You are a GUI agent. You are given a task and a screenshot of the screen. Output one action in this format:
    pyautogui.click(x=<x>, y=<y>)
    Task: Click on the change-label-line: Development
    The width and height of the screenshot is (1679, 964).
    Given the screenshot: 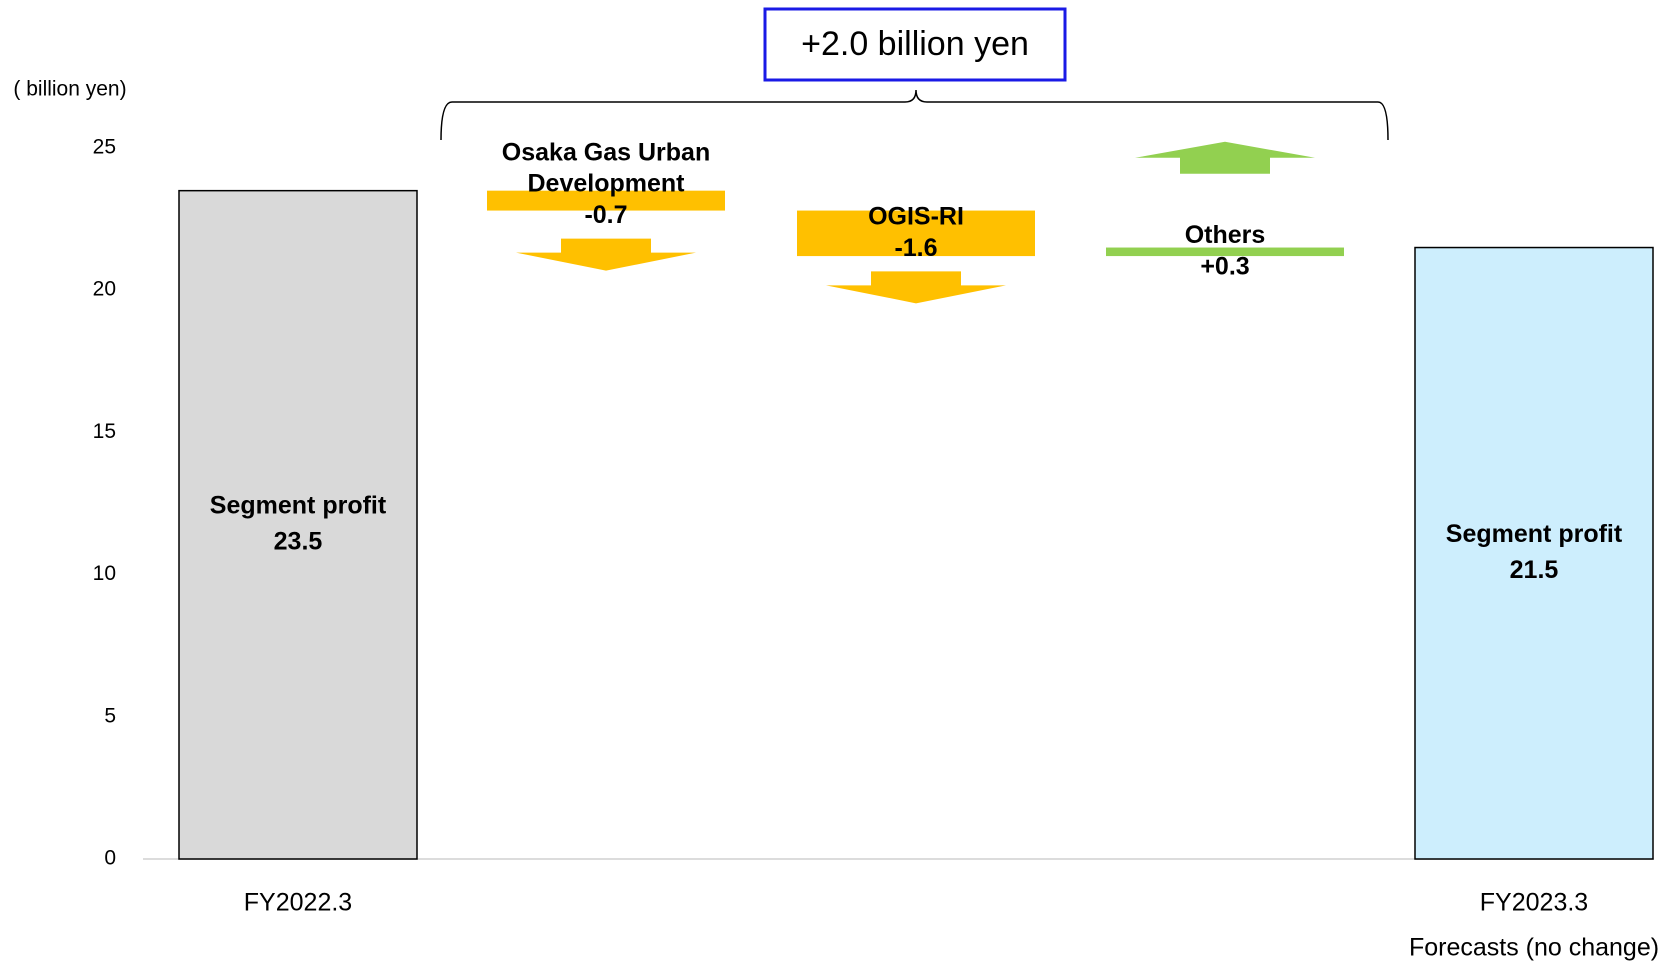 What is the action you would take?
    pyautogui.click(x=607, y=183)
    